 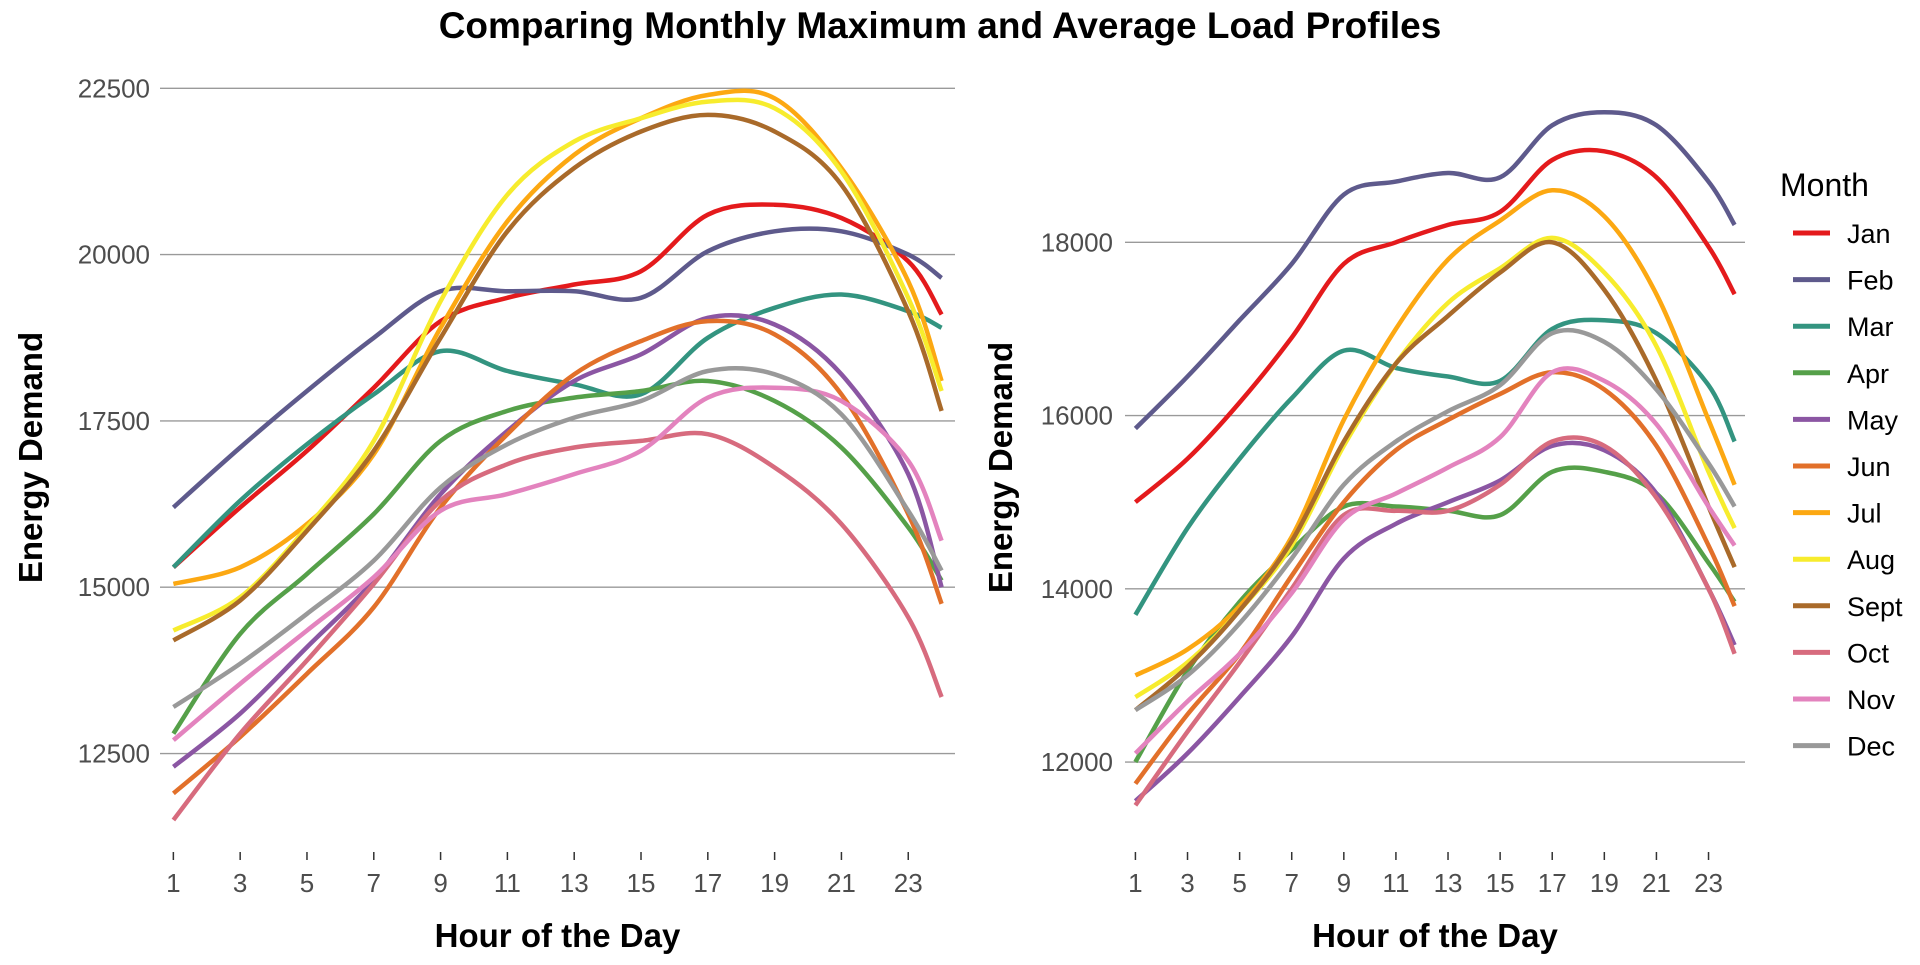 I want to click on legend-label-jun: Jun, so click(x=1869, y=467).